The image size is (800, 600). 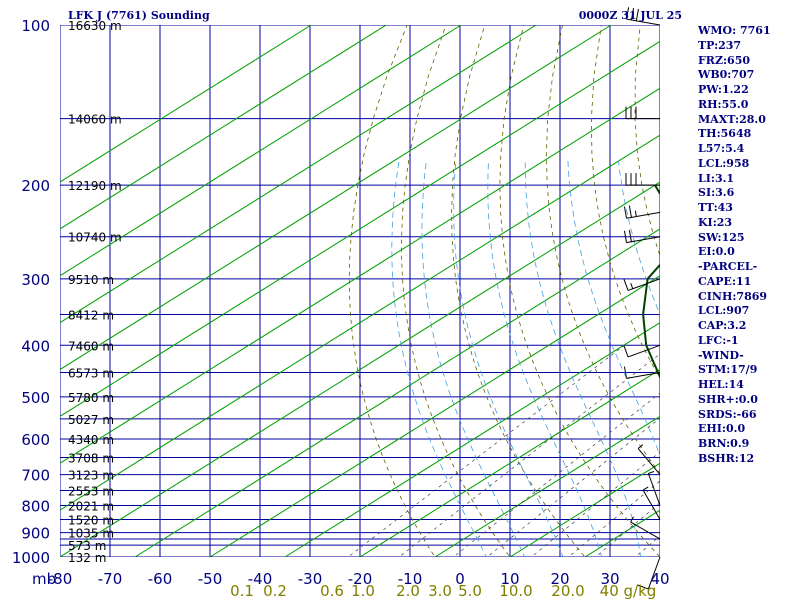 I want to click on index-row: WB0:707, so click(x=726, y=75).